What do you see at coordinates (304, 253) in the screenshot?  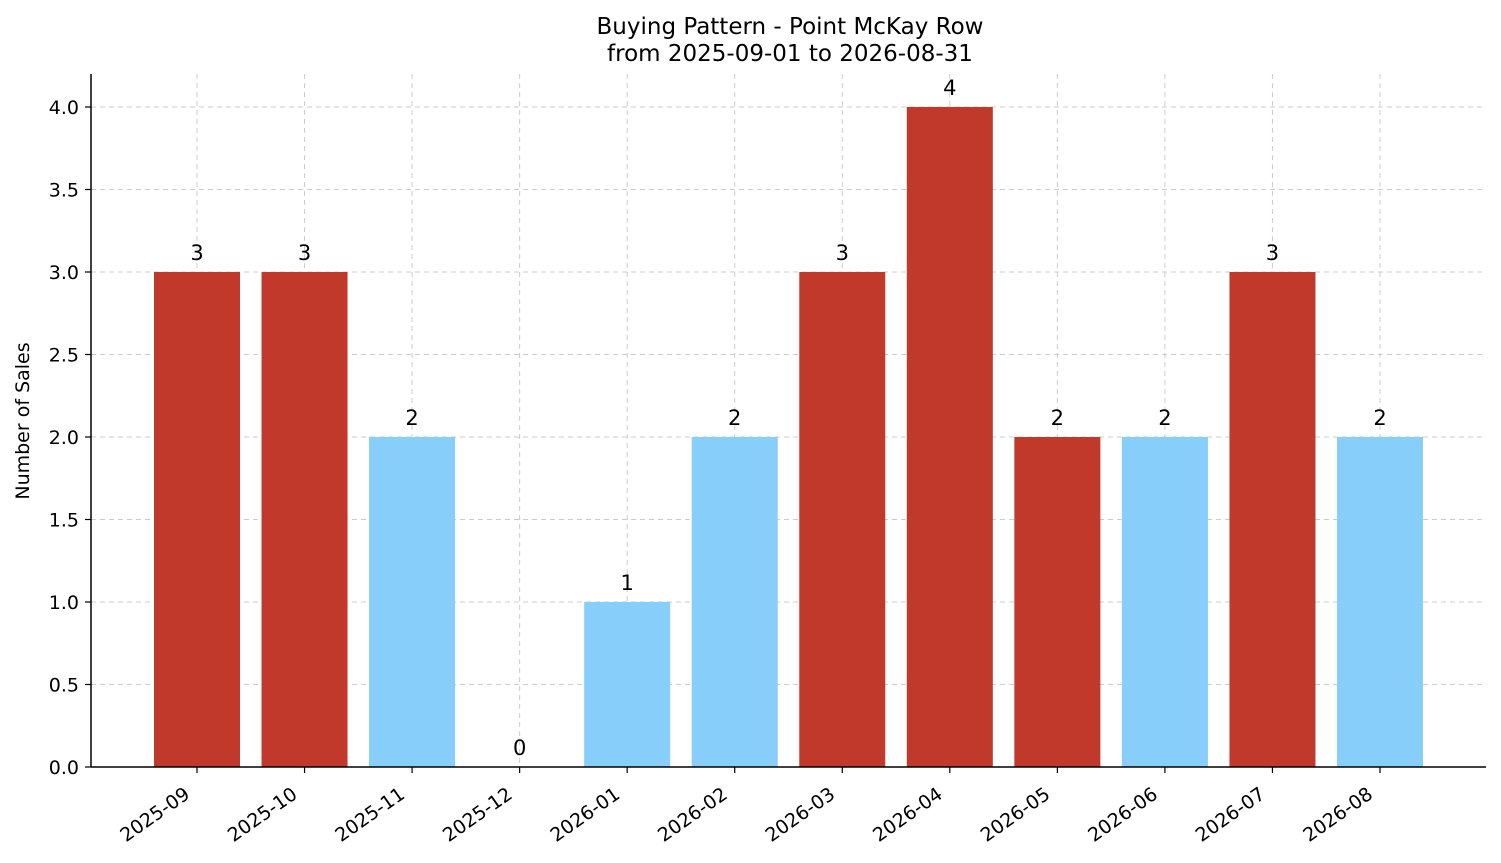 I see `value-label-2025-10: 3` at bounding box center [304, 253].